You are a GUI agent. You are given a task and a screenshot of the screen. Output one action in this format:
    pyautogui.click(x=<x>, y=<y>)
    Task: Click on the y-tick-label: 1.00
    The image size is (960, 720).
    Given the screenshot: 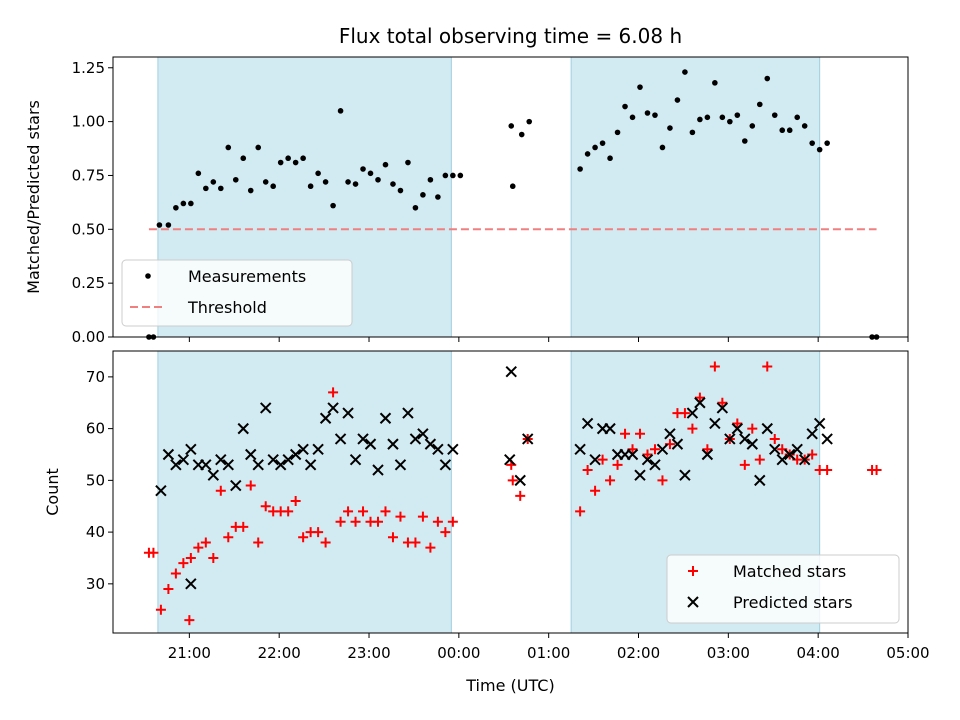 What is the action you would take?
    pyautogui.click(x=88, y=122)
    